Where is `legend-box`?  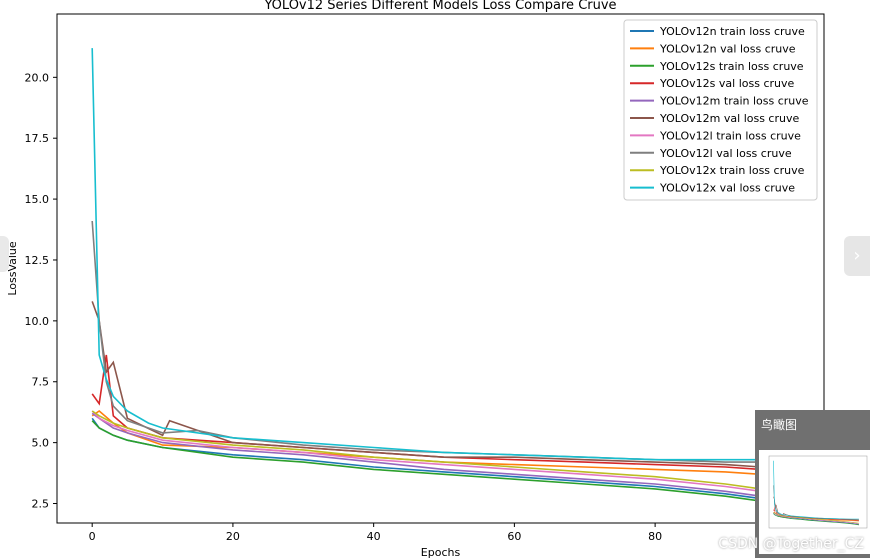 legend-box is located at coordinates (720, 110).